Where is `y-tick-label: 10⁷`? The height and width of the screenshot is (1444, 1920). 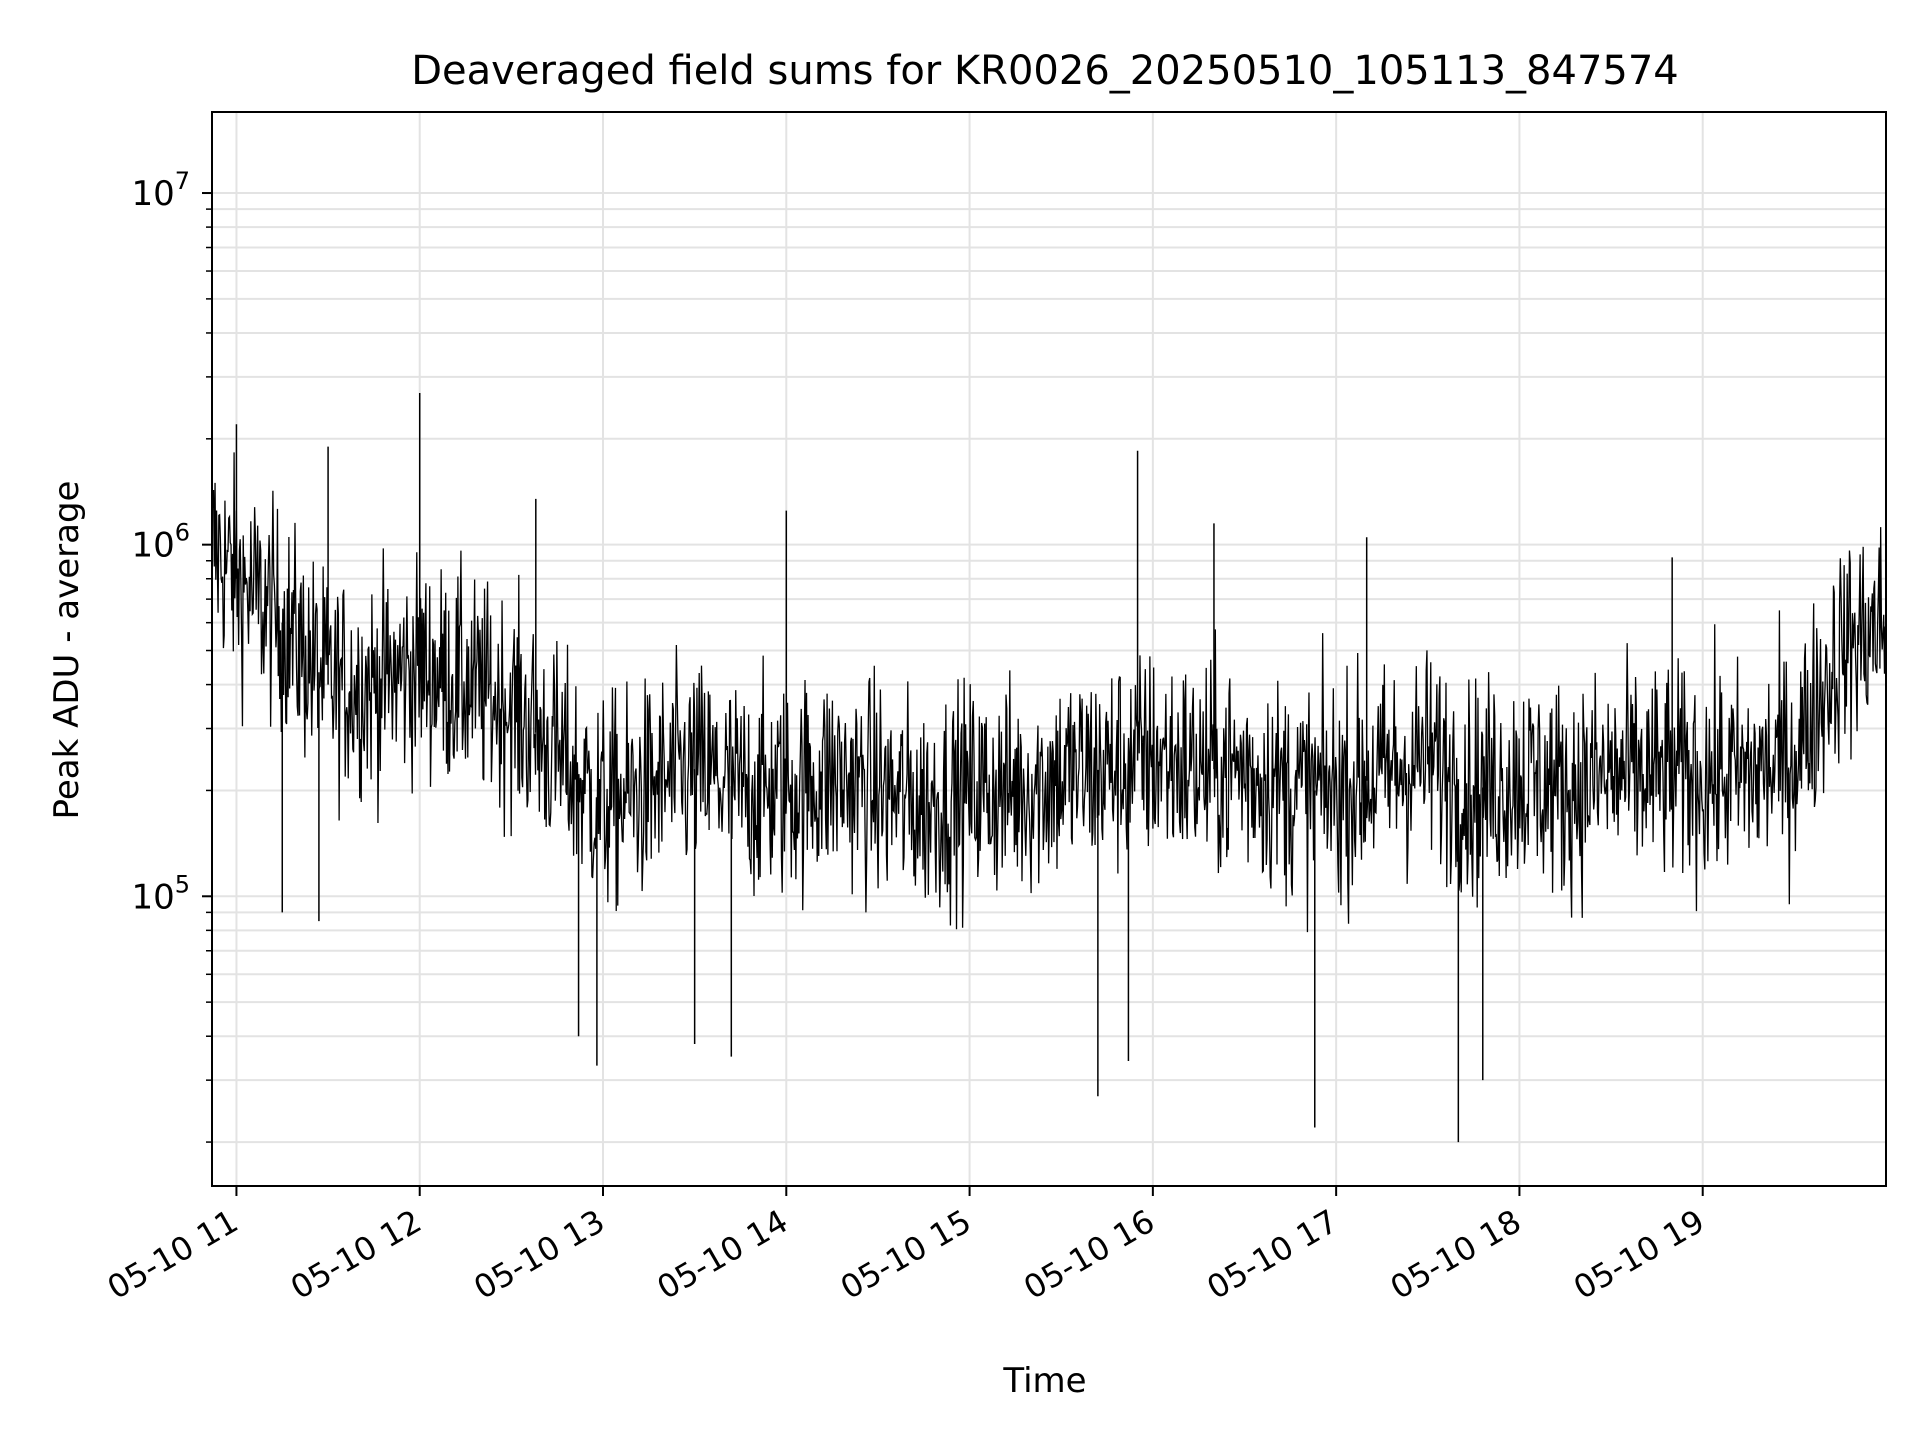
y-tick-label: 10⁷ is located at coordinates (160, 190).